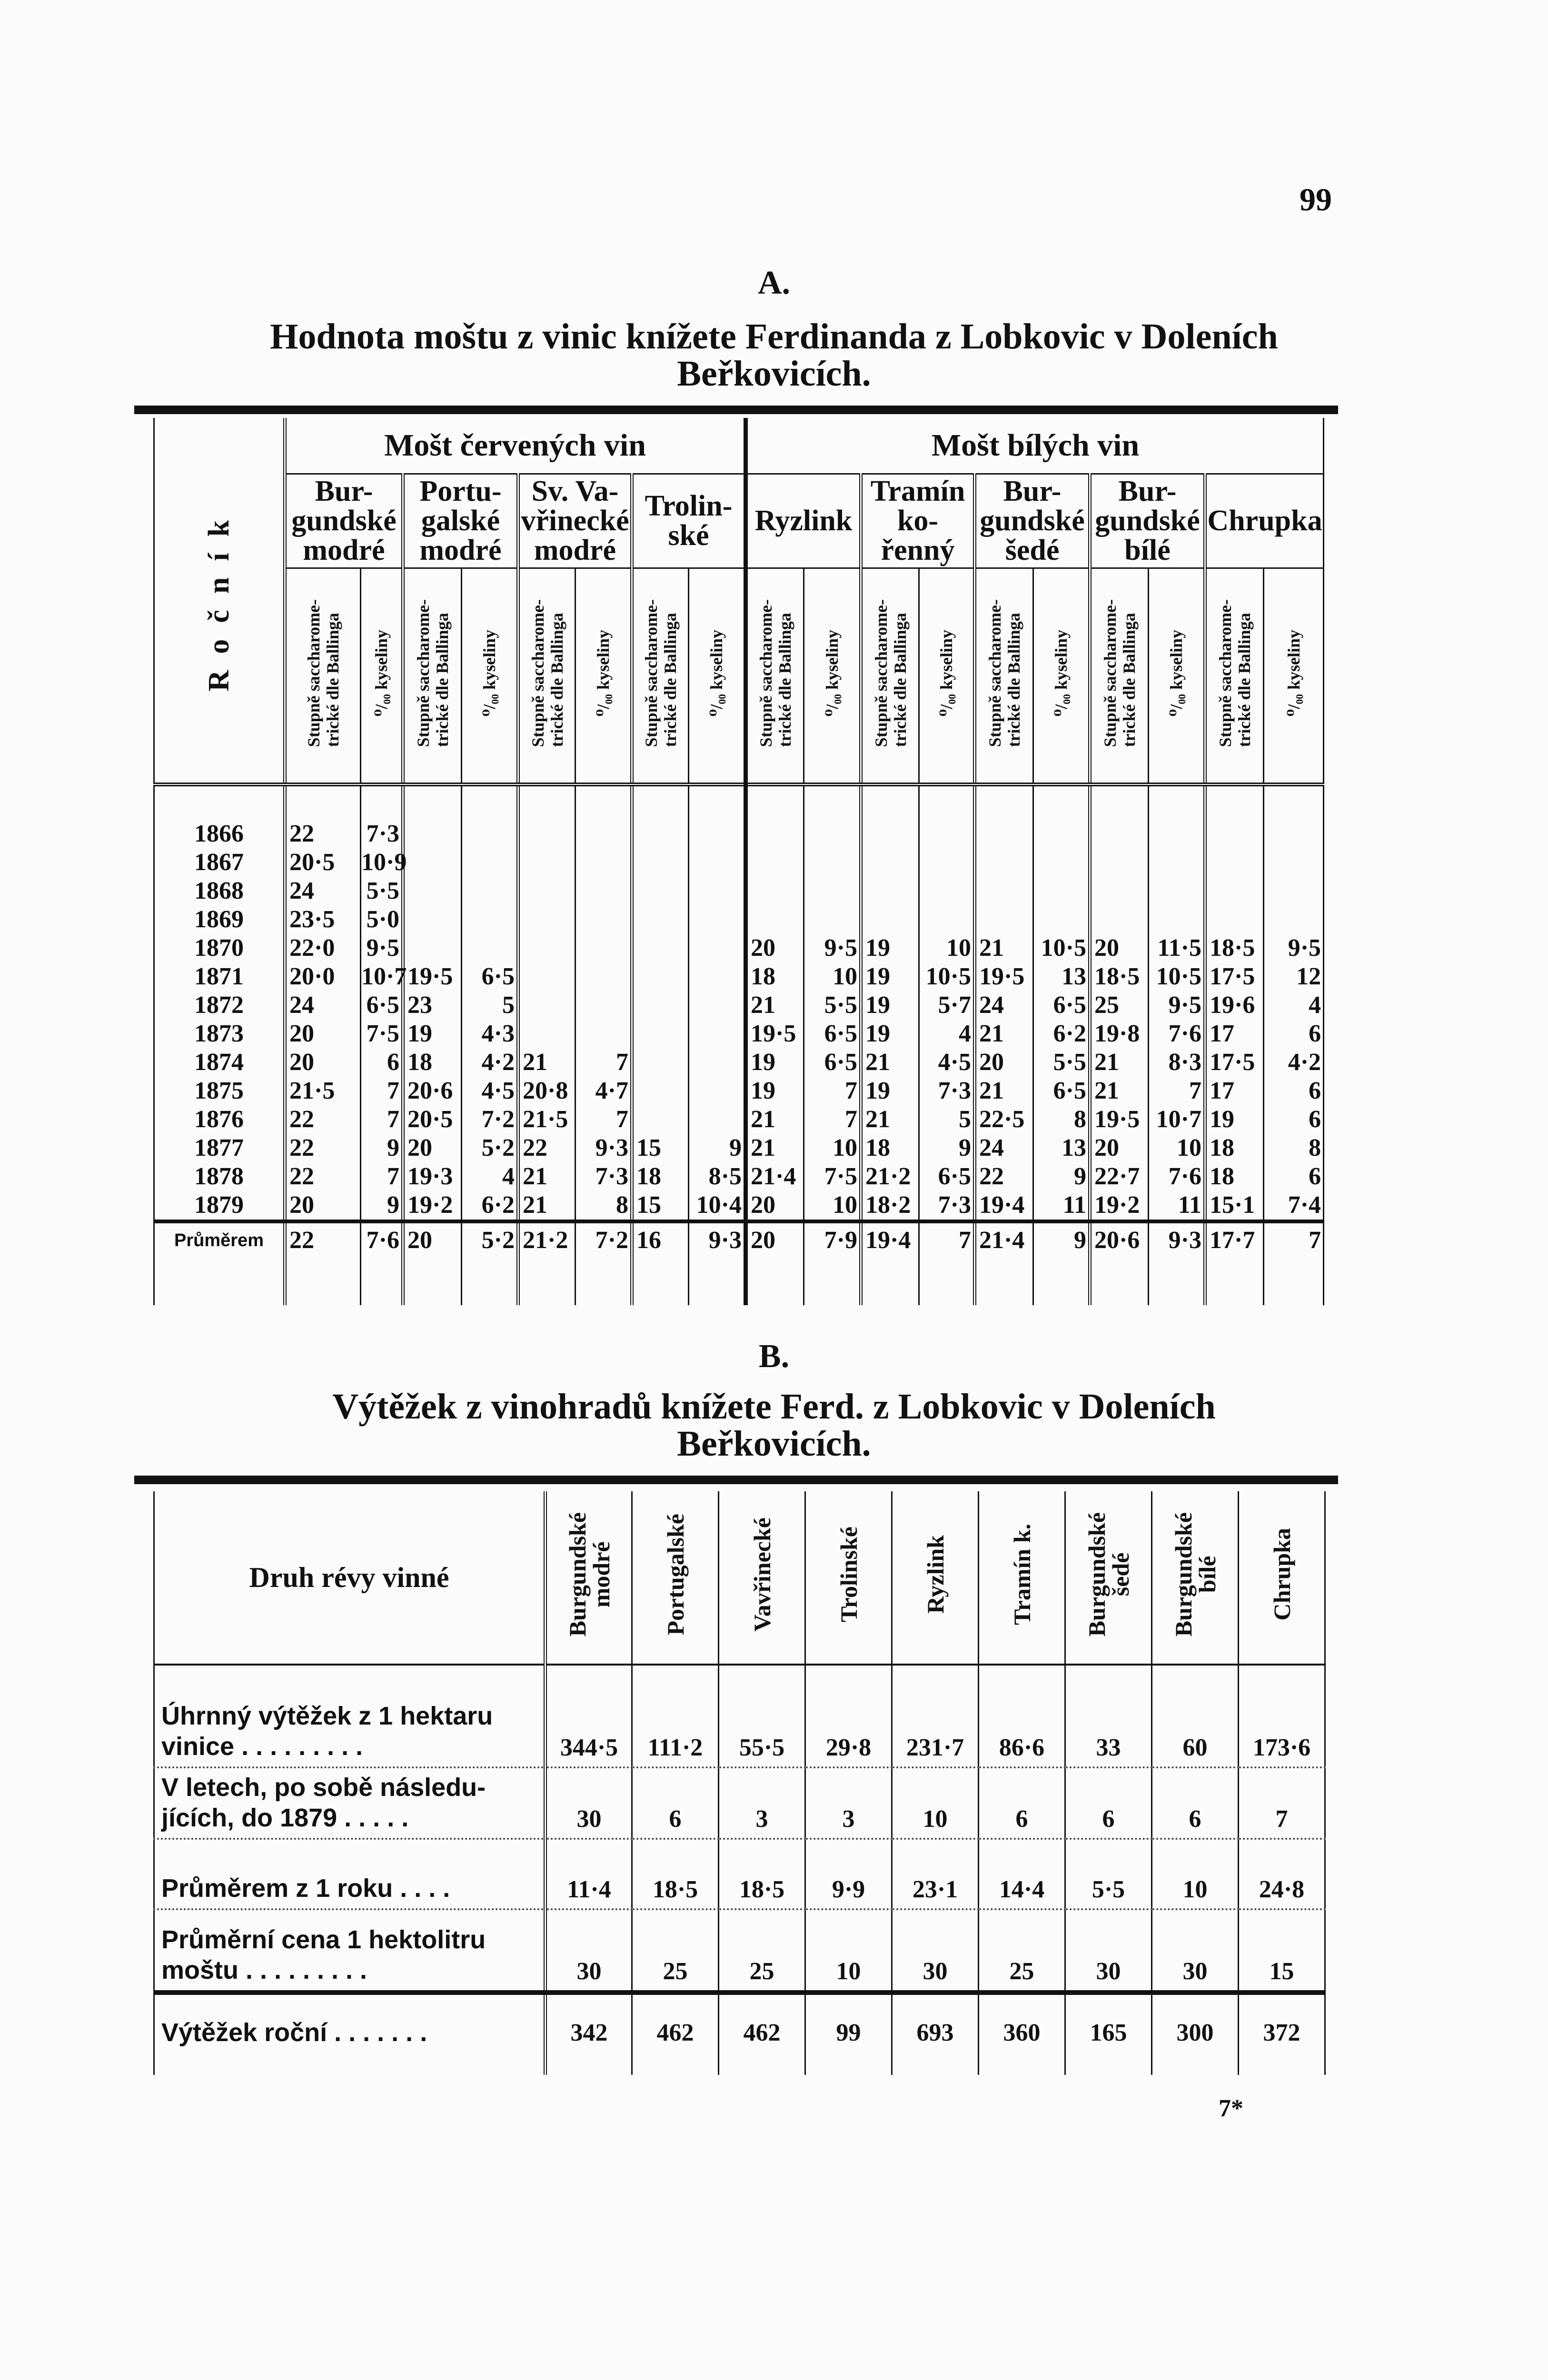  I want to click on variety-column-header: Burgundské modré, so click(588, 1578).